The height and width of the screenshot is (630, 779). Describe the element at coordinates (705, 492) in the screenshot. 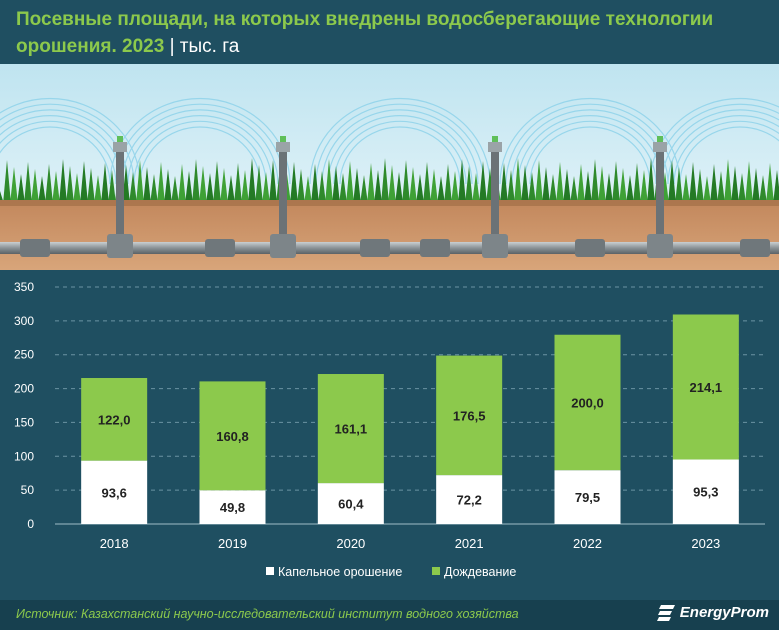

I see `data-label-drip: 95,3` at that location.